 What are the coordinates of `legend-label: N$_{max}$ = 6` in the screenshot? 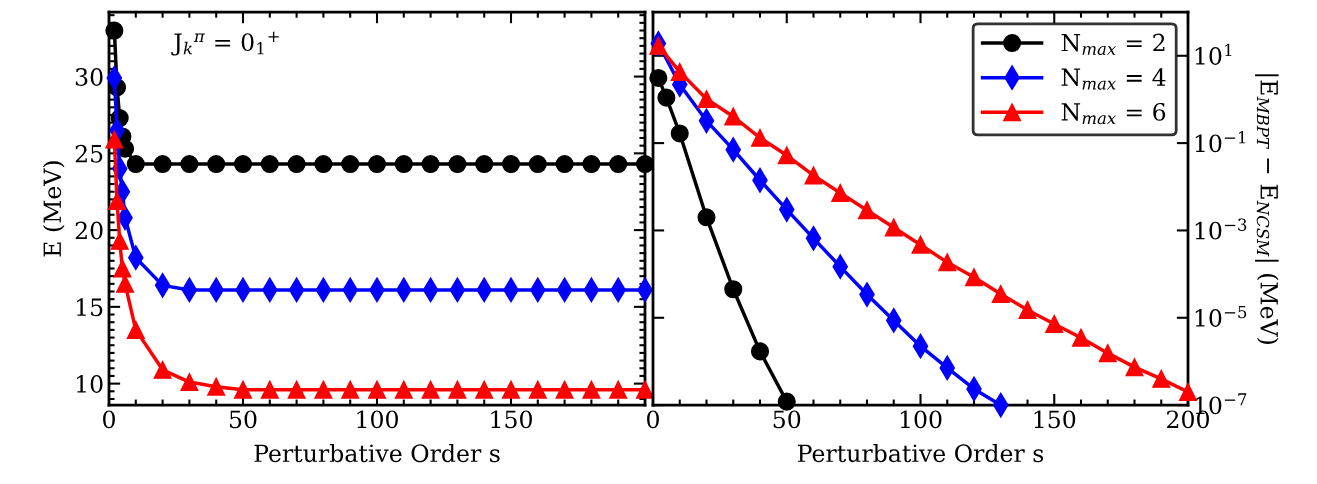 It's located at (1113, 113).